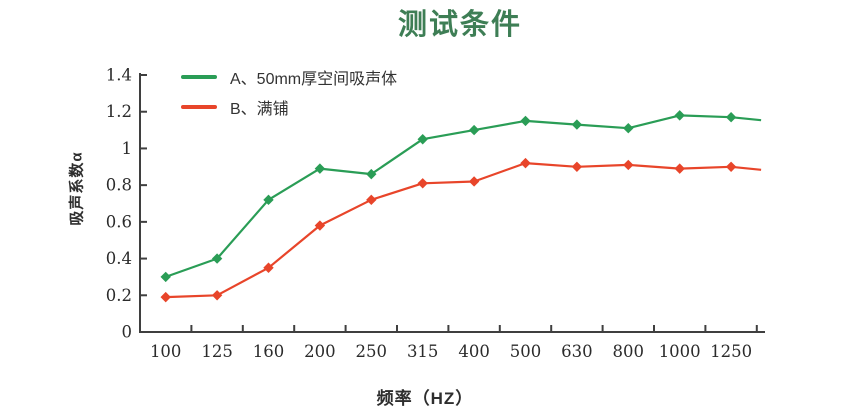 This screenshot has height=420, width=850. I want to click on x-tick-label: 315, so click(423, 351).